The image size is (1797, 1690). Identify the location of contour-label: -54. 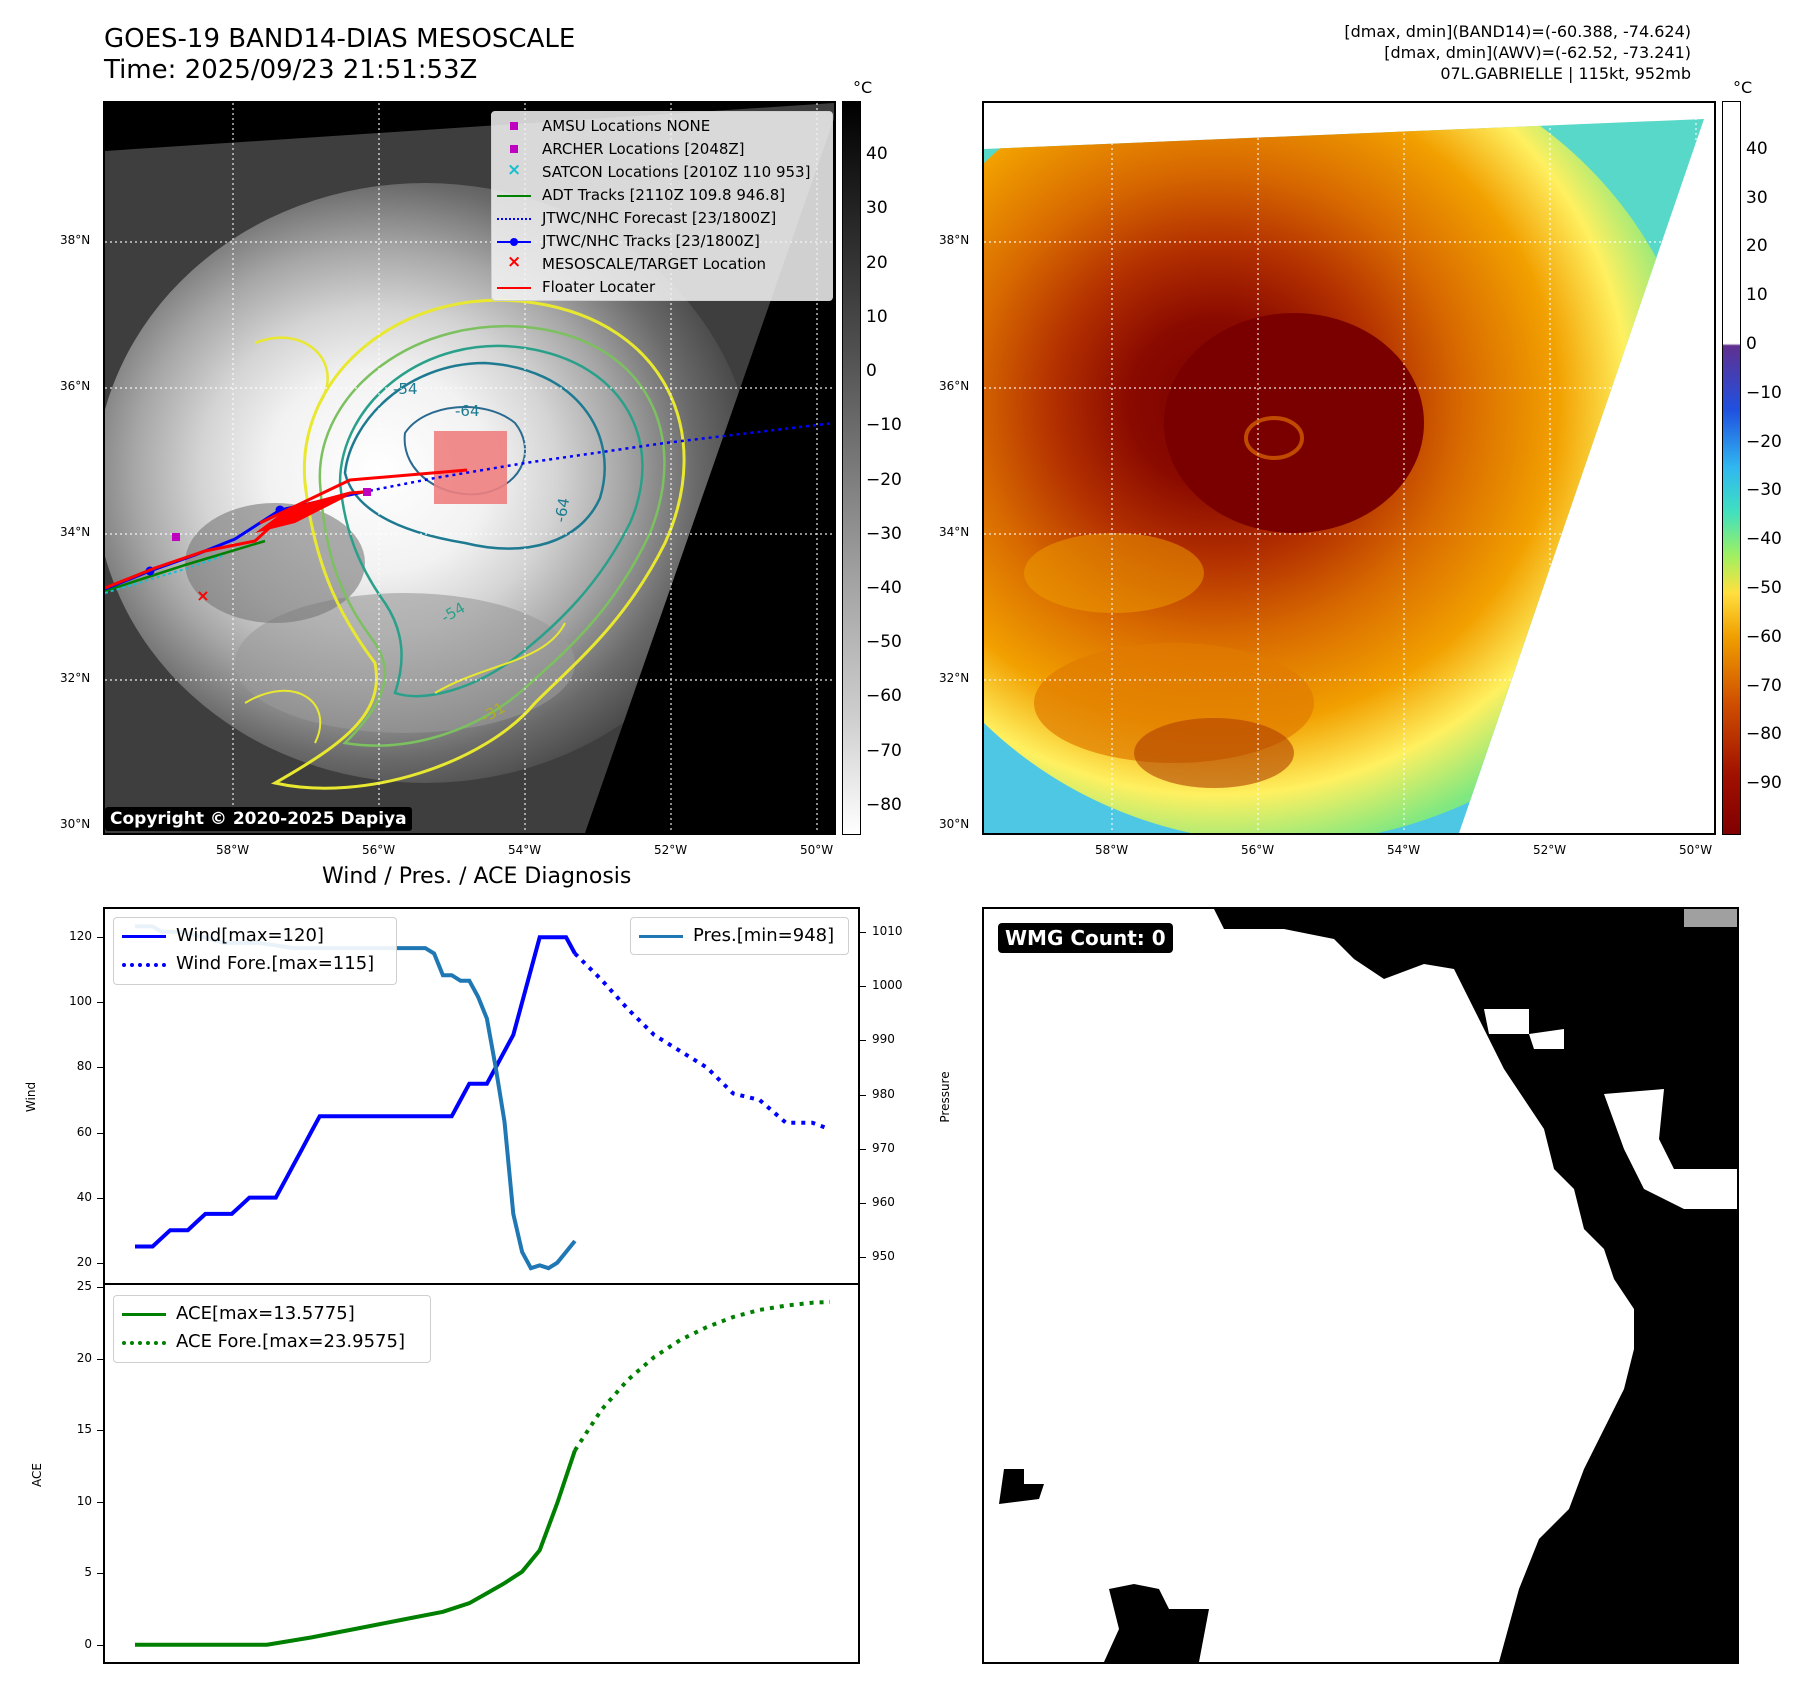
(405, 389).